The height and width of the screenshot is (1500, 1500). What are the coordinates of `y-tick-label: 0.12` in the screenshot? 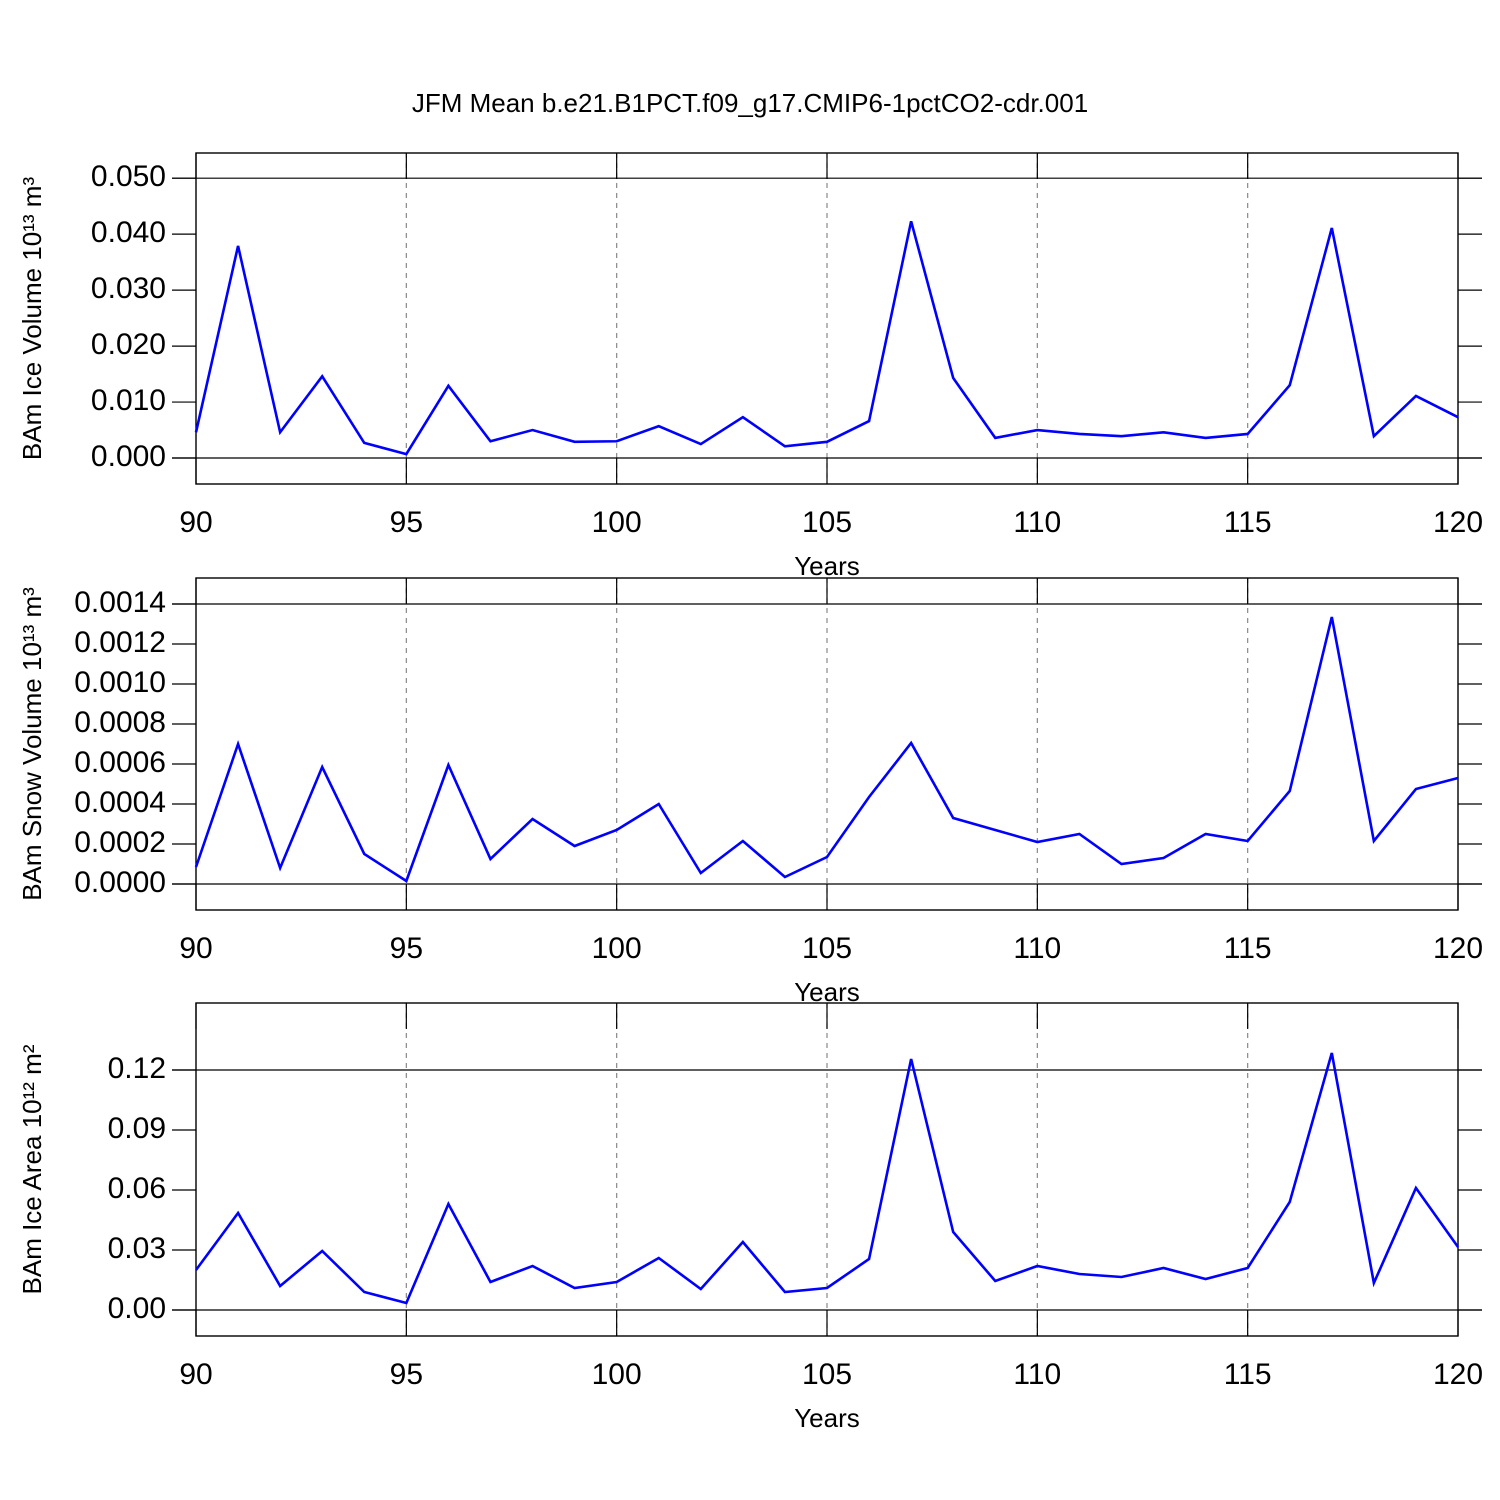 It's located at (137, 1068).